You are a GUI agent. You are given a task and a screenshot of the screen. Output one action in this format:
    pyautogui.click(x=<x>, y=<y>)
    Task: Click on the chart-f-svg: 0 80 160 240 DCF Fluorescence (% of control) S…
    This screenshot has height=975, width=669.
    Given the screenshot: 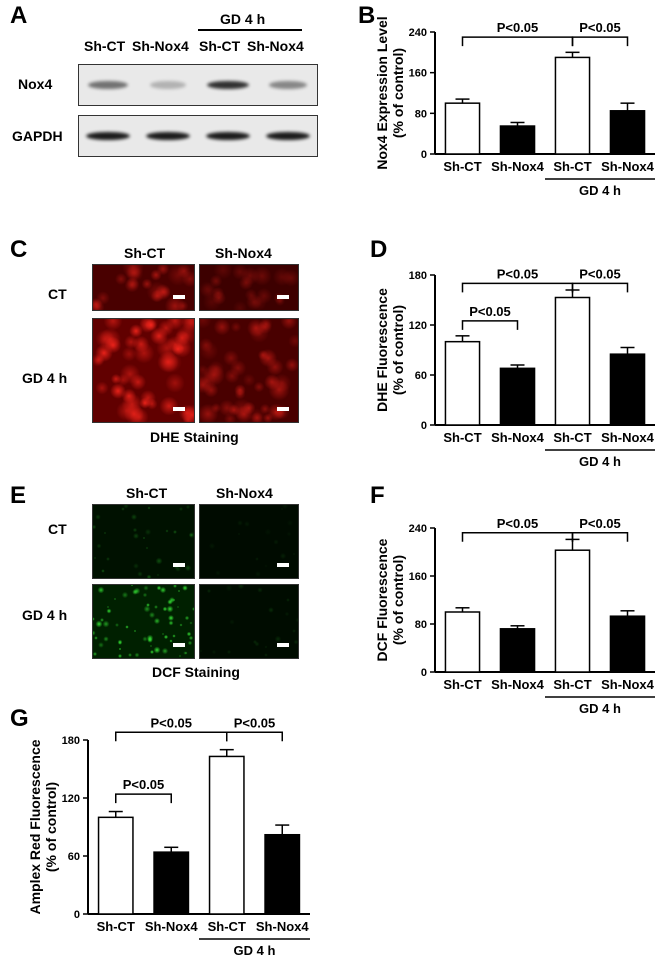 What is the action you would take?
    pyautogui.click(x=514, y=616)
    